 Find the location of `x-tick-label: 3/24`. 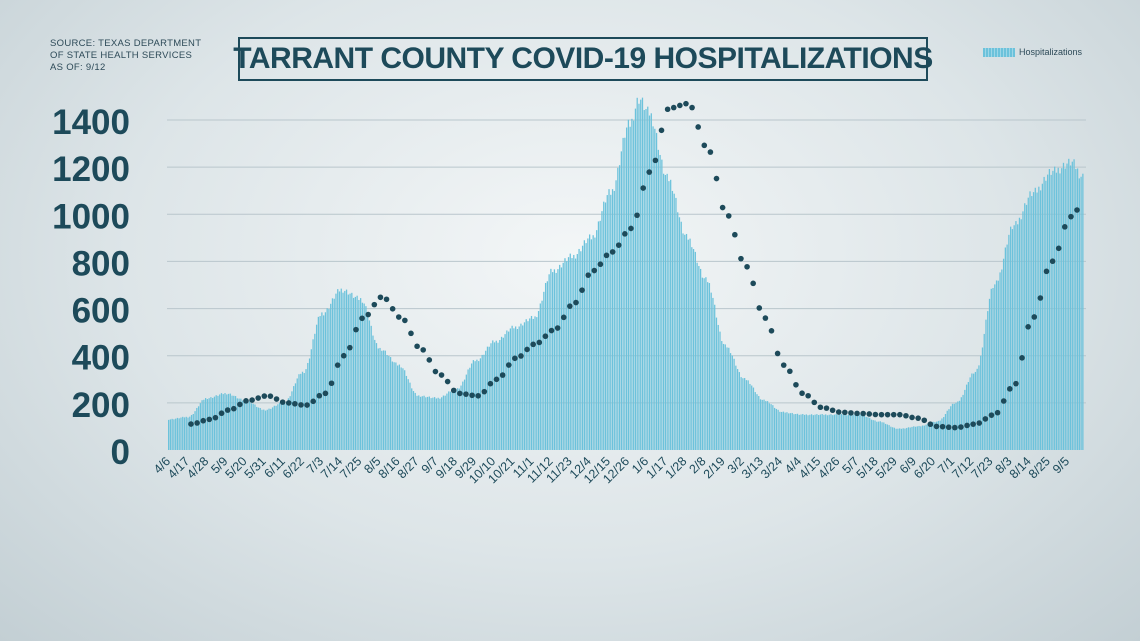

x-tick-label: 3/24 is located at coordinates (771, 467).